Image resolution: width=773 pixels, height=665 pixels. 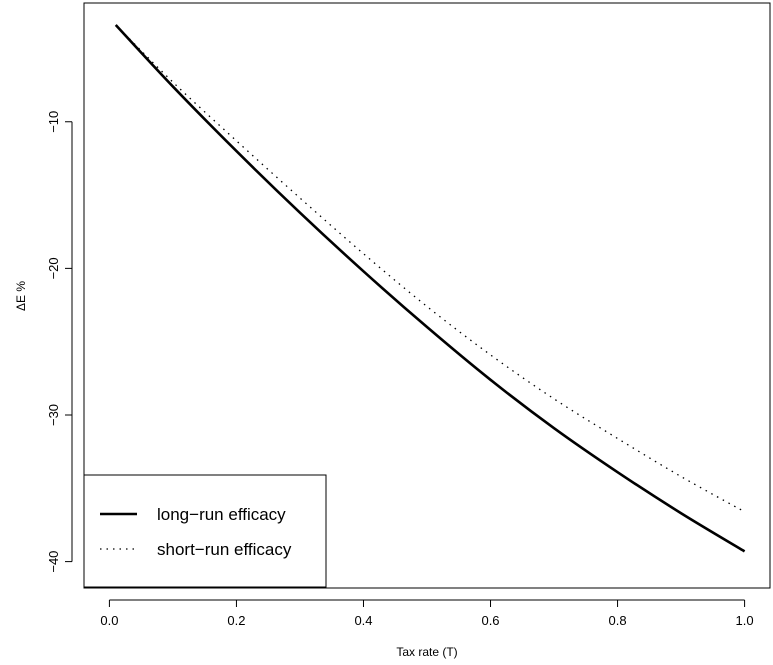 What do you see at coordinates (745, 620) in the screenshot?
I see `x-tick-label: 1.0` at bounding box center [745, 620].